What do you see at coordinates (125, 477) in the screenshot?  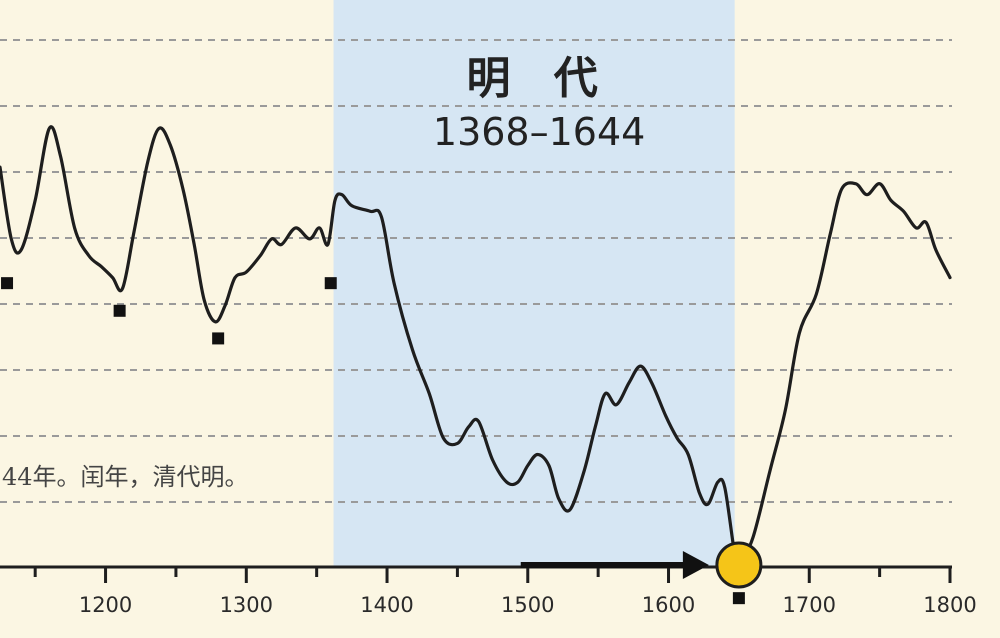 I see `annotation-text: 44年。闰年，清代明。` at bounding box center [125, 477].